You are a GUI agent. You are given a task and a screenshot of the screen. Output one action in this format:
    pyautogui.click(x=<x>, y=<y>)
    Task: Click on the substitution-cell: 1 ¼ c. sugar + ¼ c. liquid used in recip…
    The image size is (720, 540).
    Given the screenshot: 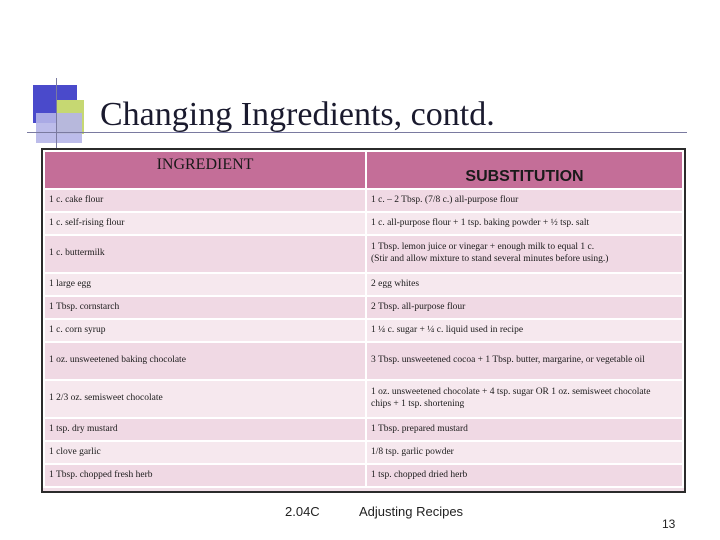 What is the action you would take?
    pyautogui.click(x=524, y=330)
    